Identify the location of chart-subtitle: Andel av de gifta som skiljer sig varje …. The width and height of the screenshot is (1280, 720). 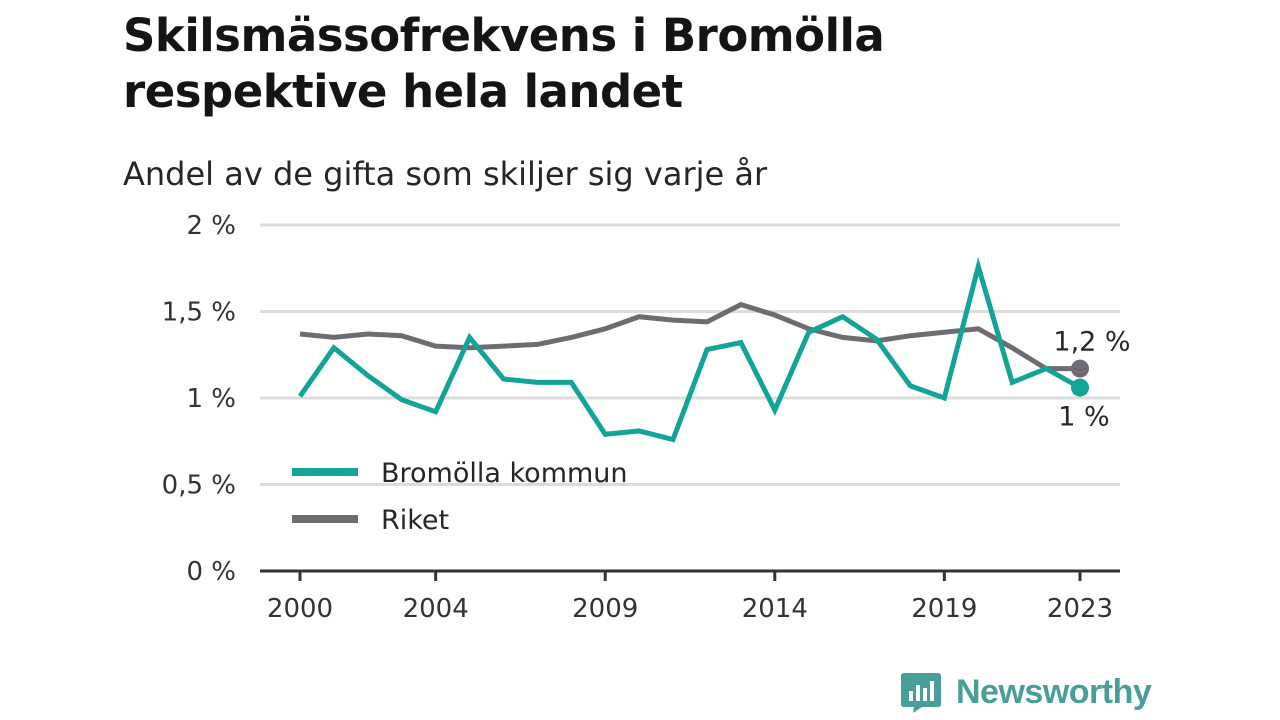
(445, 174).